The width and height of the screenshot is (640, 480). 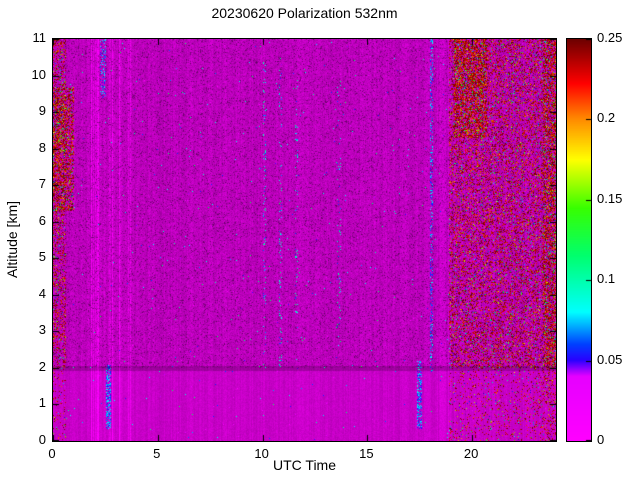 I want to click on colorbar-tick-label-0.05: 0.05, so click(x=610, y=359).